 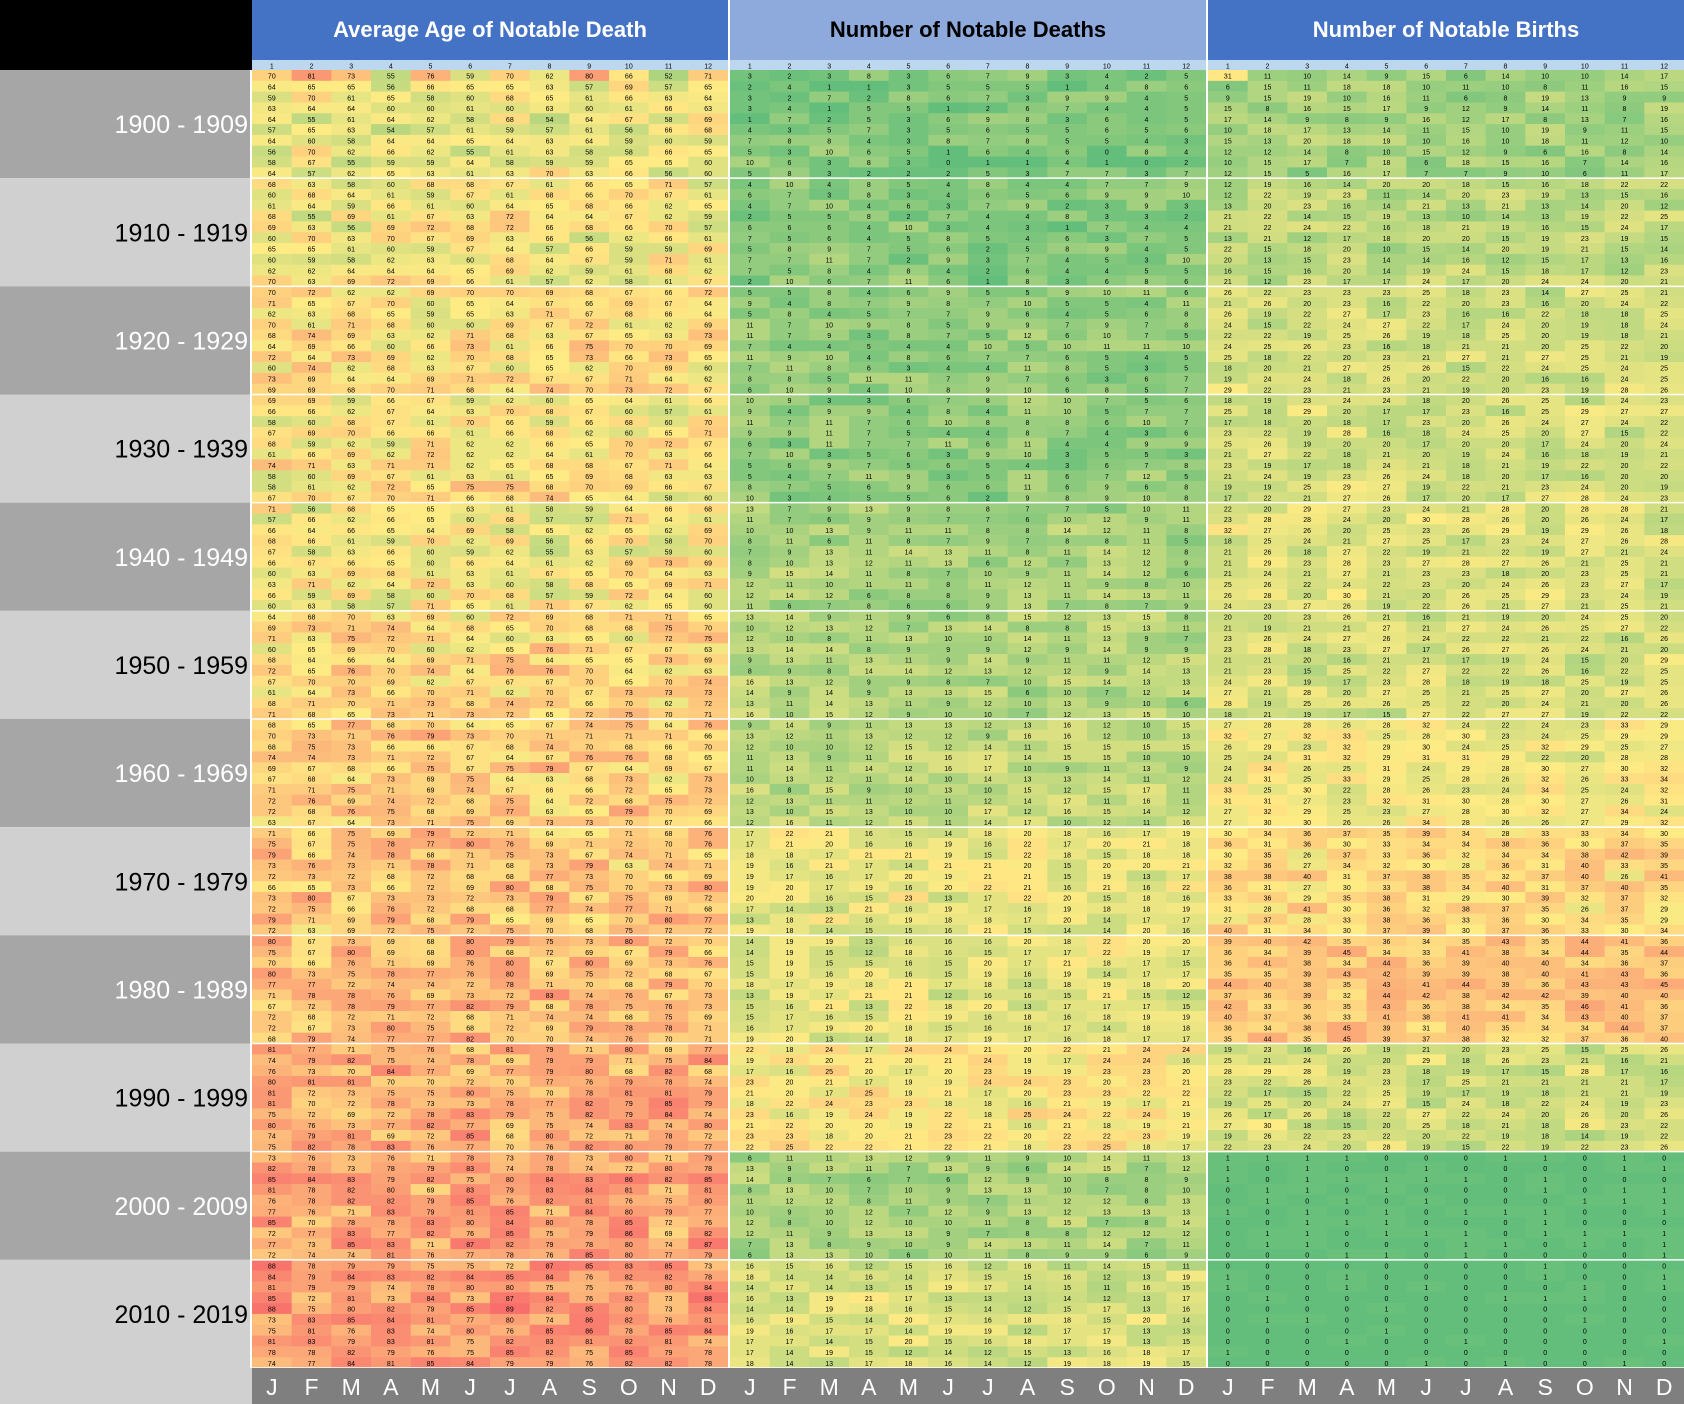 What do you see at coordinates (589, 769) in the screenshot?
I see `heatmap-cell-value: 67` at bounding box center [589, 769].